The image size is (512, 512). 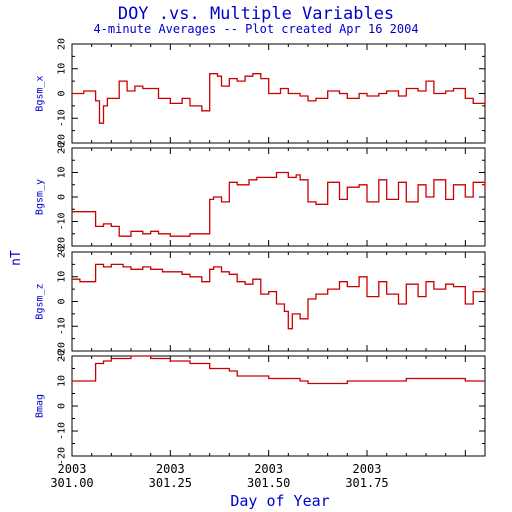 What do you see at coordinates (40, 197) in the screenshot?
I see `panel-2-ylabel: Bgsm_y` at bounding box center [40, 197].